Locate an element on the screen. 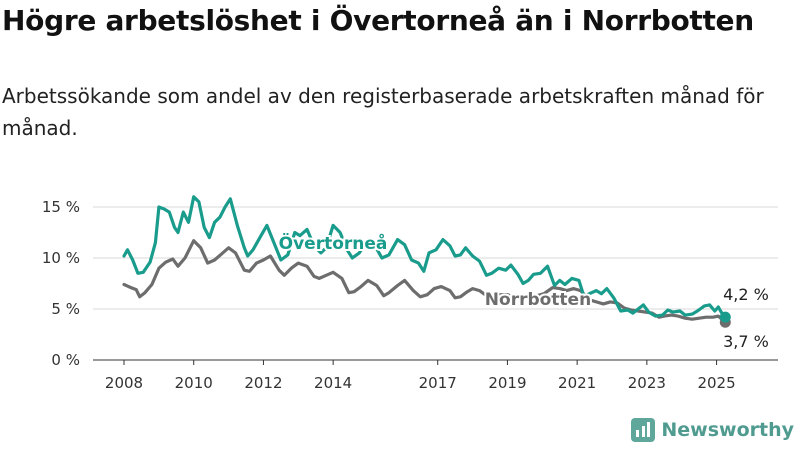 This screenshot has height=450, width=800. overtornea-end-point is located at coordinates (725, 317).